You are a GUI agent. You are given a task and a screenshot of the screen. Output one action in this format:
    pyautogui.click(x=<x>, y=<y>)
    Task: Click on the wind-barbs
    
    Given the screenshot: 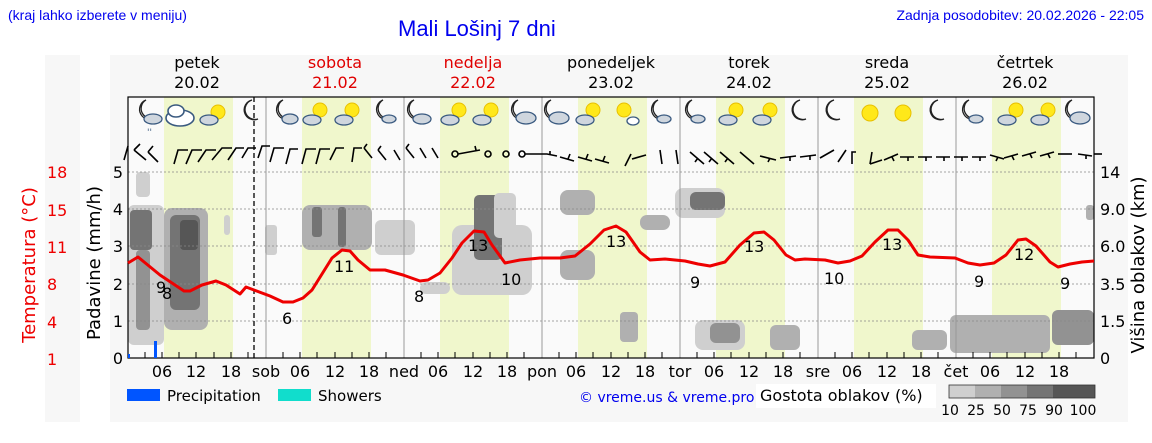 What is the action you would take?
    pyautogui.click(x=612, y=155)
    